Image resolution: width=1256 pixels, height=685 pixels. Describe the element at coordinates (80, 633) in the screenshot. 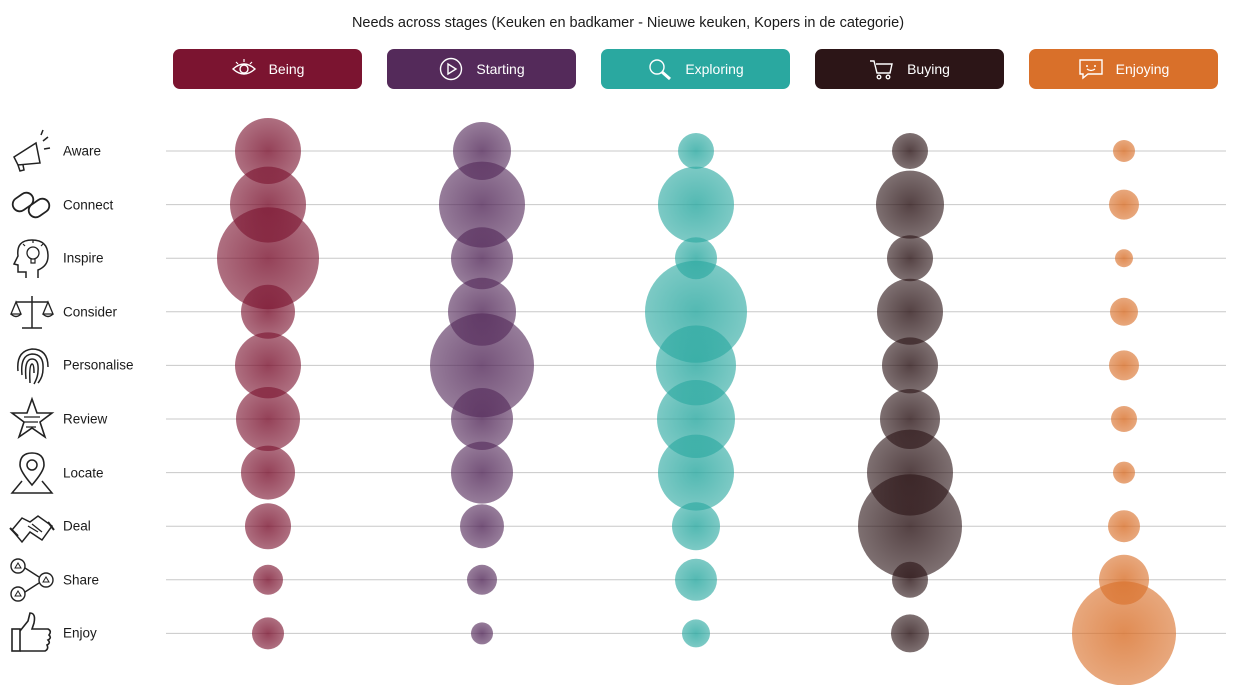

I see `need-label-enjoy: Enjoy` at that location.